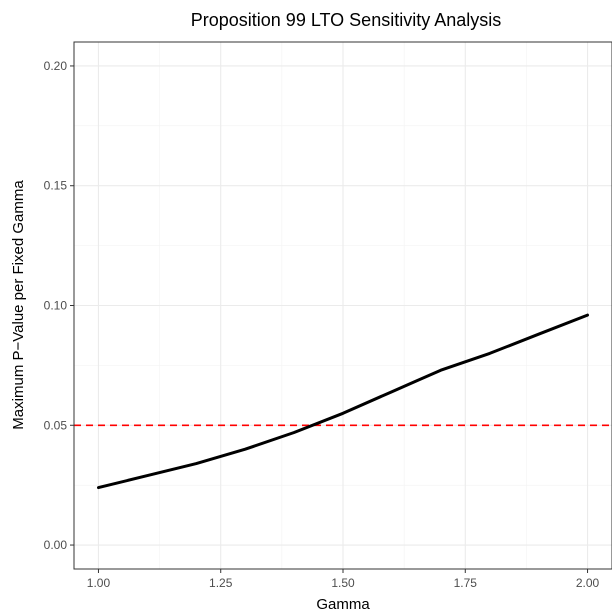  Describe the element at coordinates (56, 306) in the screenshot. I see `y-tick-label: 0.10` at that location.